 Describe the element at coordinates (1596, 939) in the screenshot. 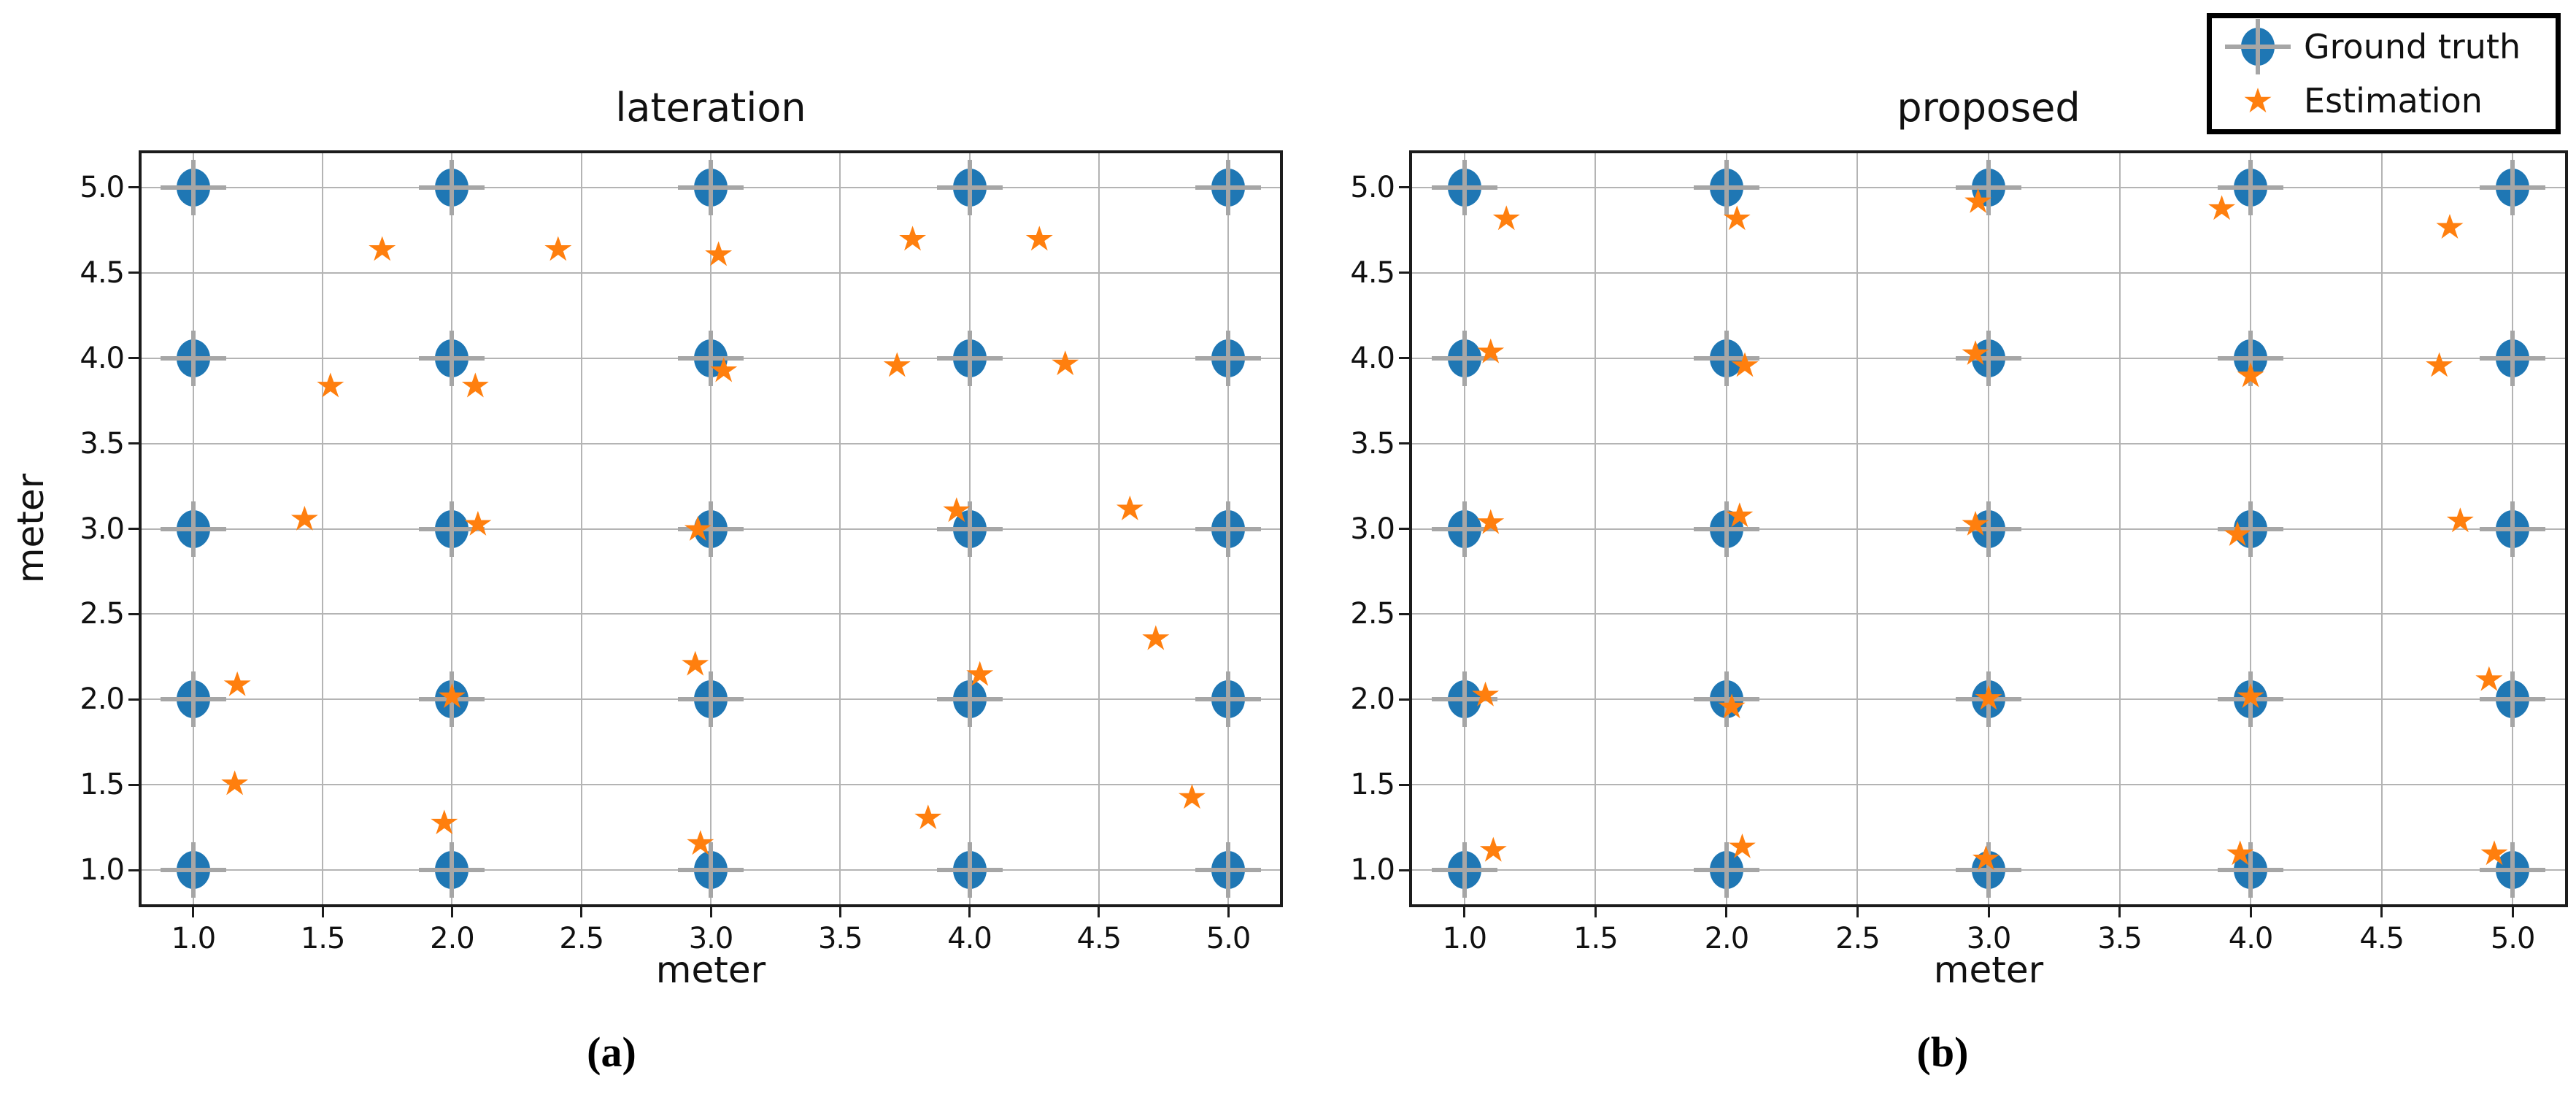

I see `x-tick-label: 1.5` at that location.